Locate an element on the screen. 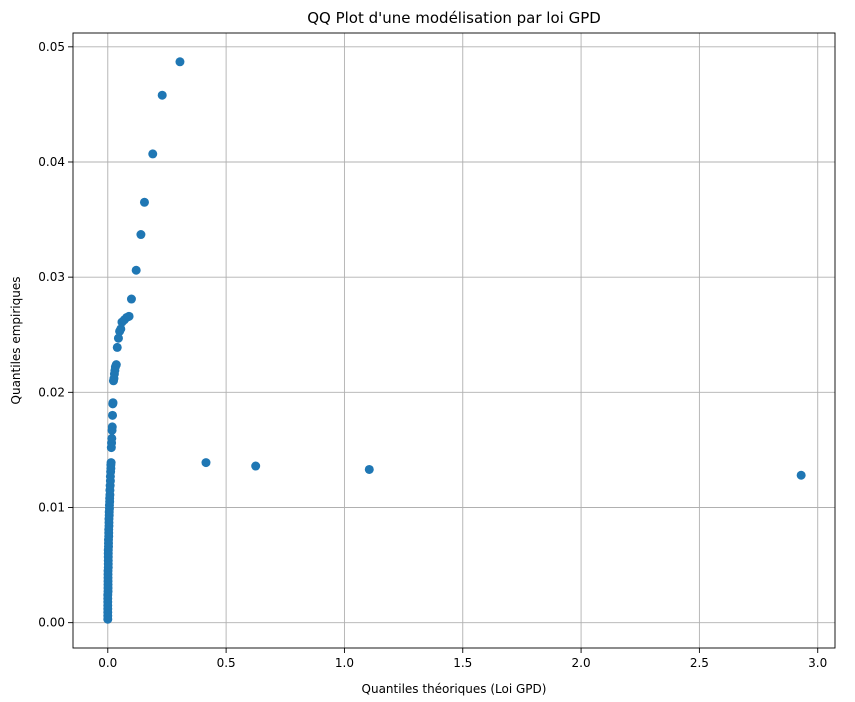 Image resolution: width=855 pixels, height=702 pixels. y-axis-ticks: 0.00 0.01 0.02 0.03 0.04 0.05 is located at coordinates (55, 335).